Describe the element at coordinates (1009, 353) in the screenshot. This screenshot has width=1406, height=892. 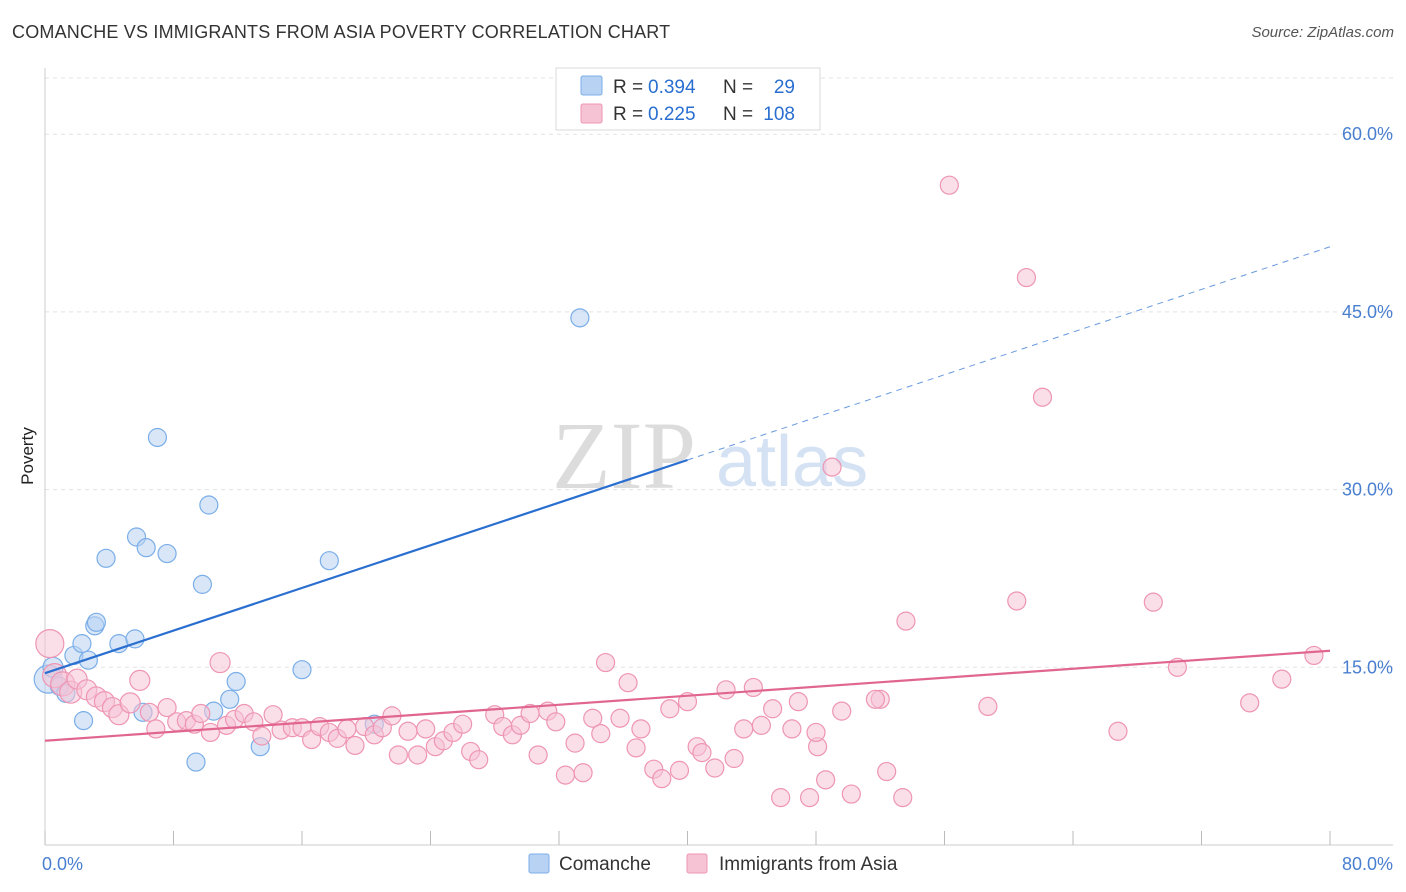
I see `comanche-trend-extension` at that location.